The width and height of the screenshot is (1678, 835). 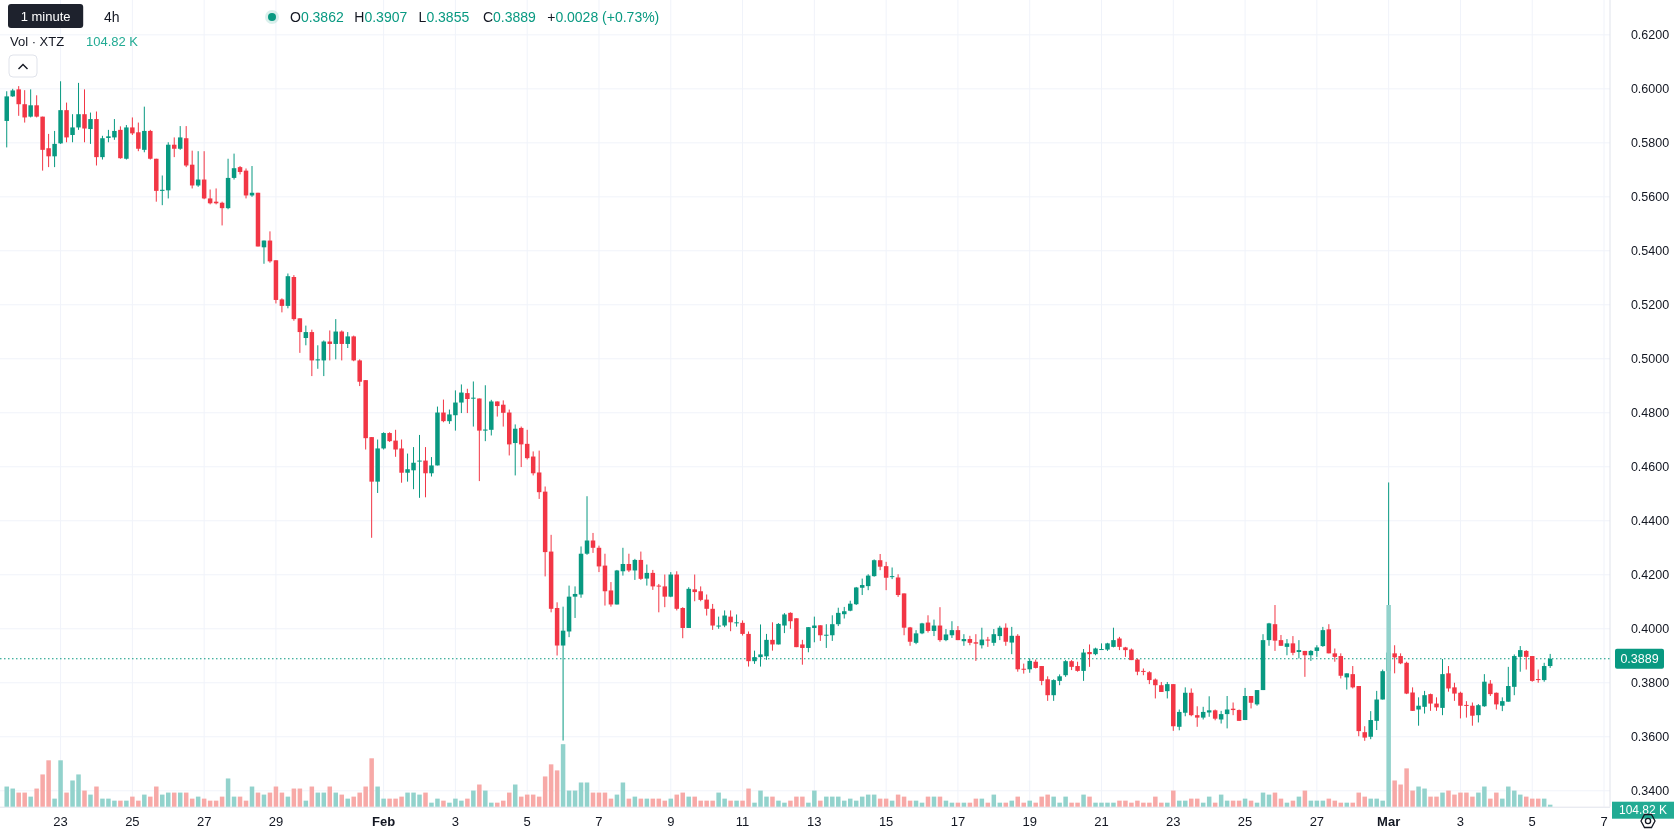 What do you see at coordinates (112, 41) in the screenshot?
I see `annotation: 104.82 K` at bounding box center [112, 41].